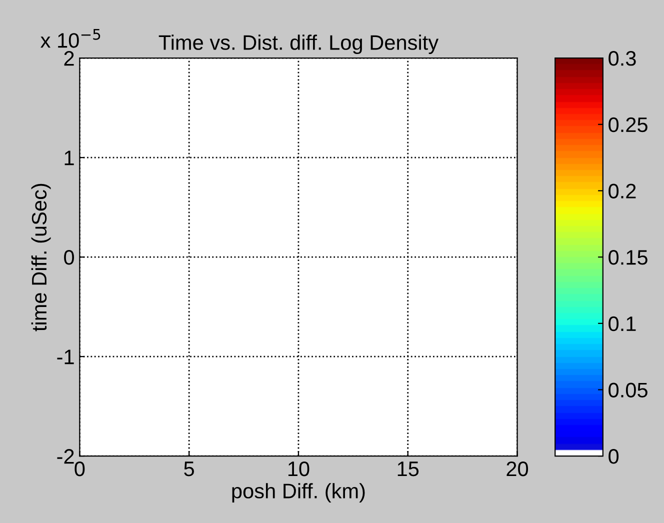 The image size is (664, 523). Describe the element at coordinates (408, 469) in the screenshot. I see `x-tick-label: 15` at that location.